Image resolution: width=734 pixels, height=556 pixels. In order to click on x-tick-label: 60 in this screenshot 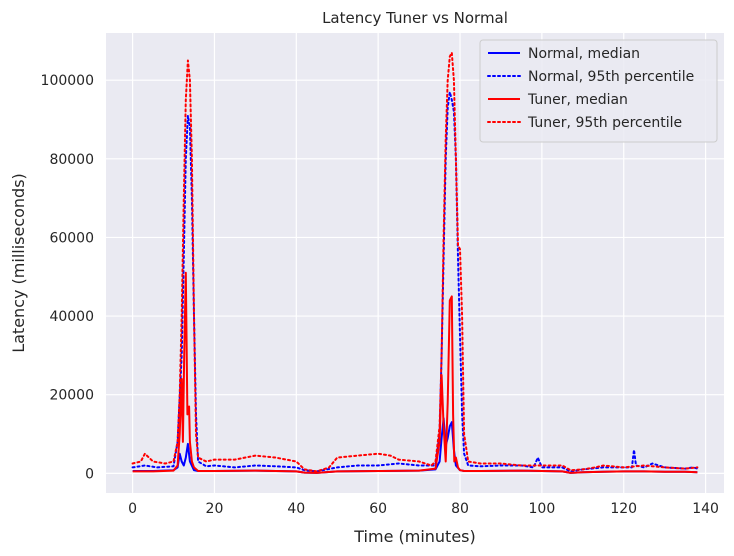, I will do `click(378, 509)`.